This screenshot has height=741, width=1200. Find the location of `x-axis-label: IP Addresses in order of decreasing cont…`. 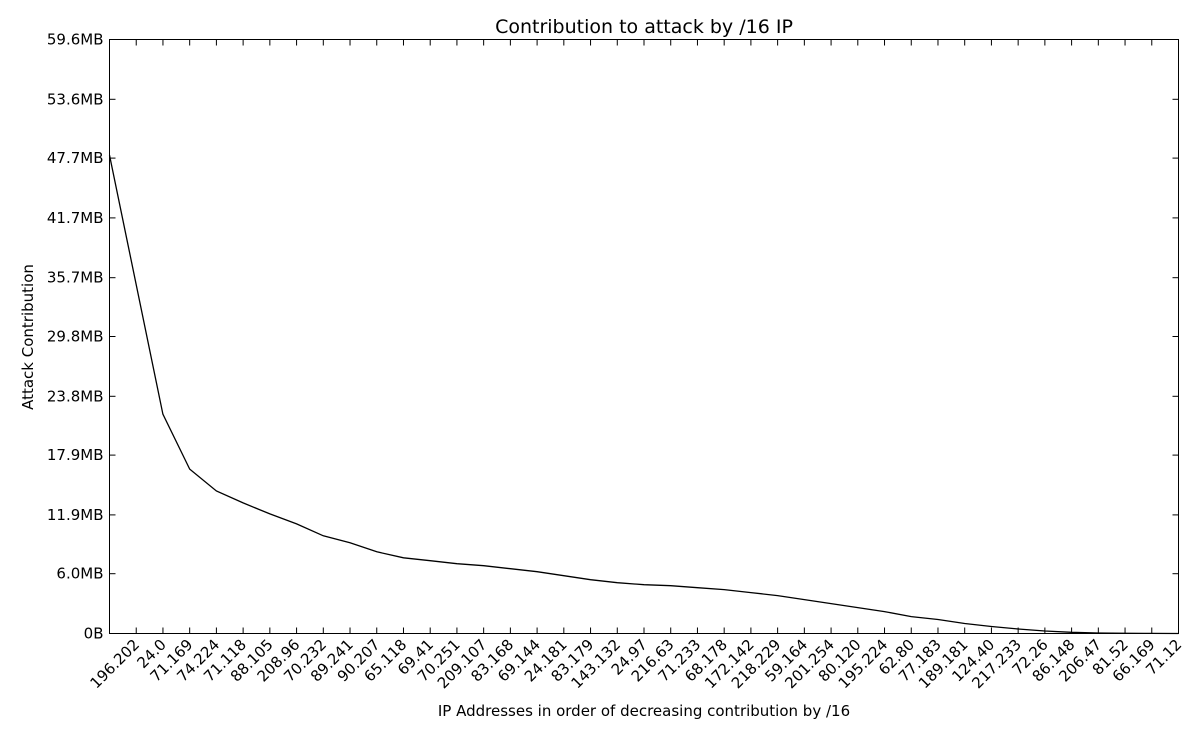

x-axis-label: IP Addresses in order of decreasing cont… is located at coordinates (644, 711).